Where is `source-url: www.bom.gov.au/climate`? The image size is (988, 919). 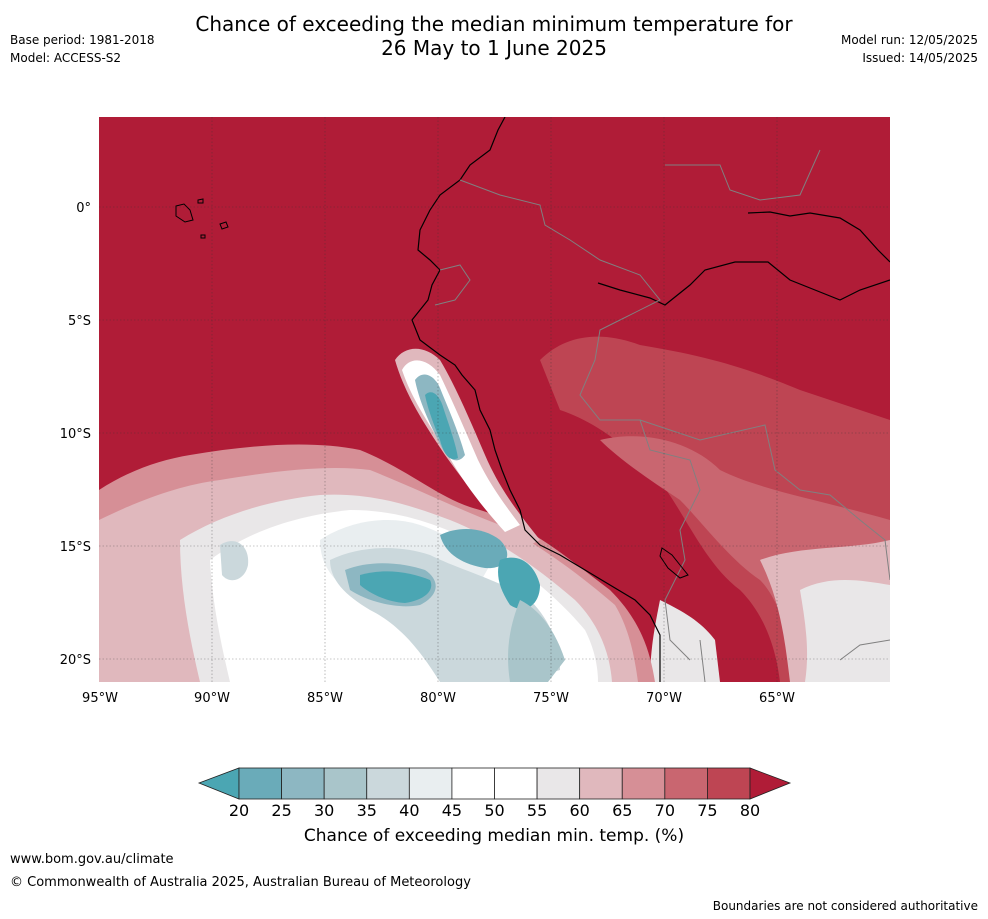 source-url: www.bom.gov.au/climate is located at coordinates (92, 859).